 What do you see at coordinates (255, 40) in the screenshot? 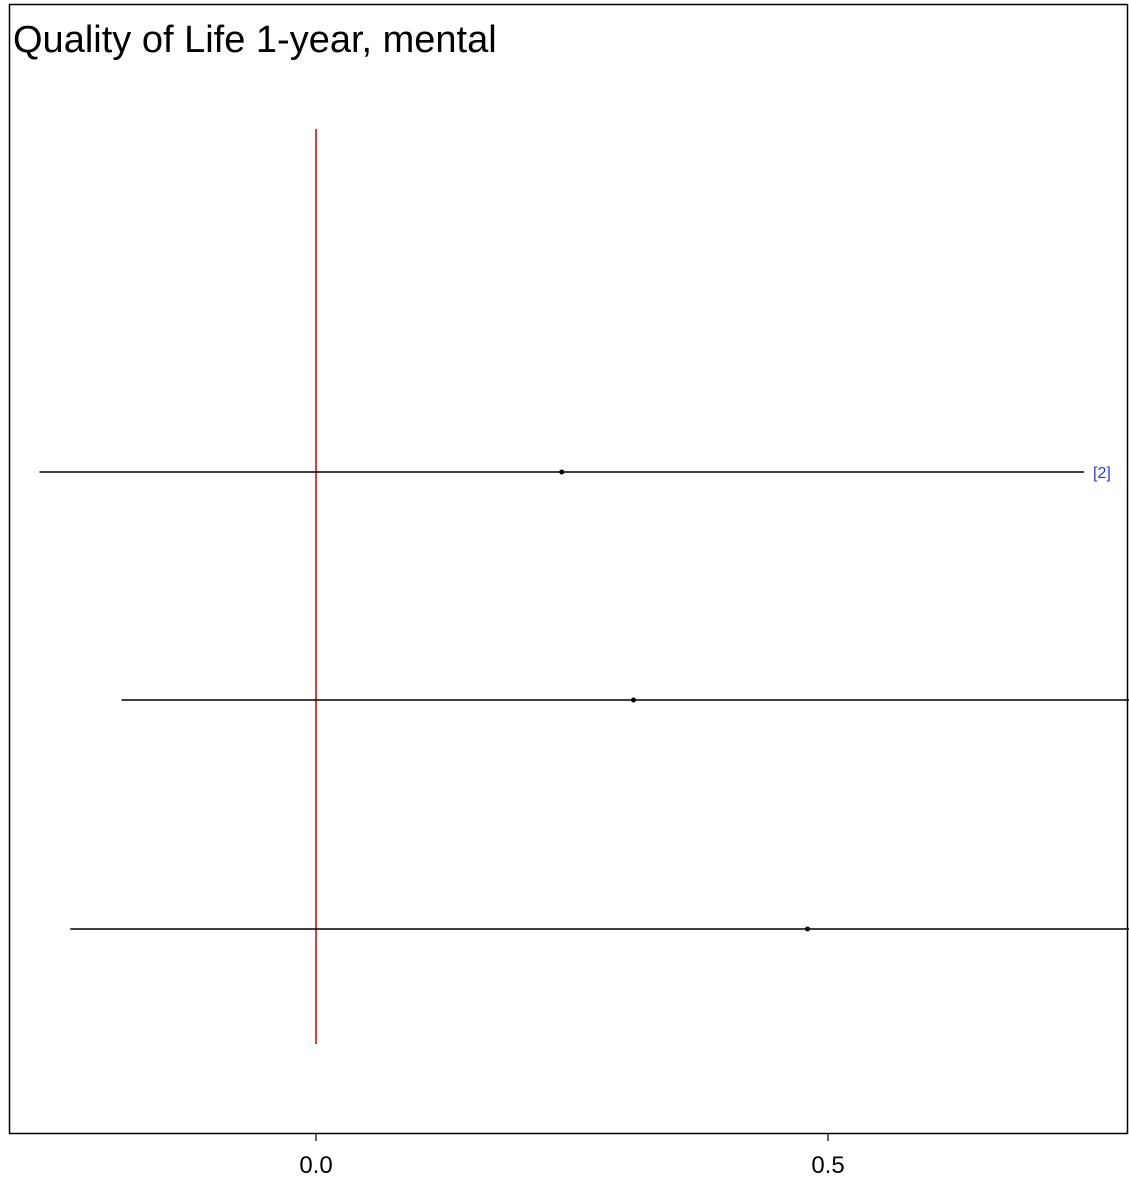
I see `chart-title: Quality of Life 1-year, mental` at bounding box center [255, 40].